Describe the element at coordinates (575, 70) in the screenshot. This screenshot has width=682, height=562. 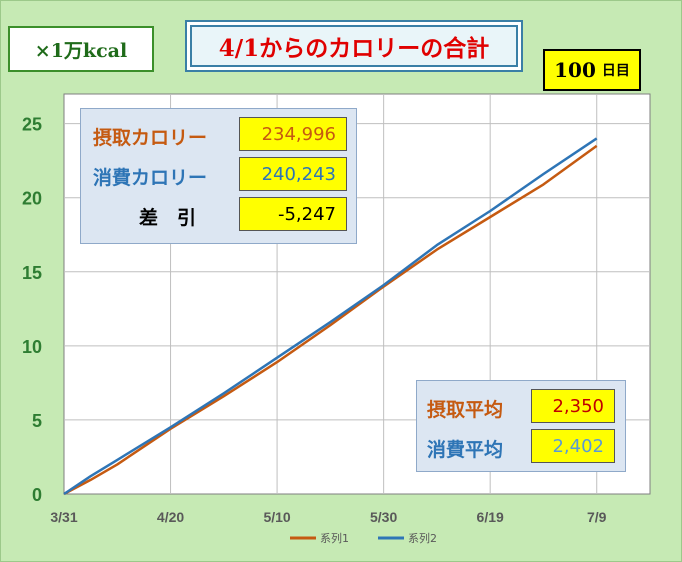
I see `day-count-value: 100` at that location.